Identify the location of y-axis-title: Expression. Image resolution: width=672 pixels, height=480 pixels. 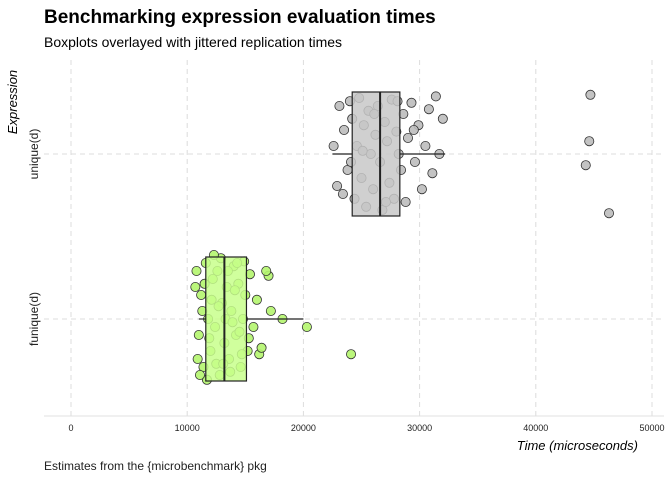
(12, 102).